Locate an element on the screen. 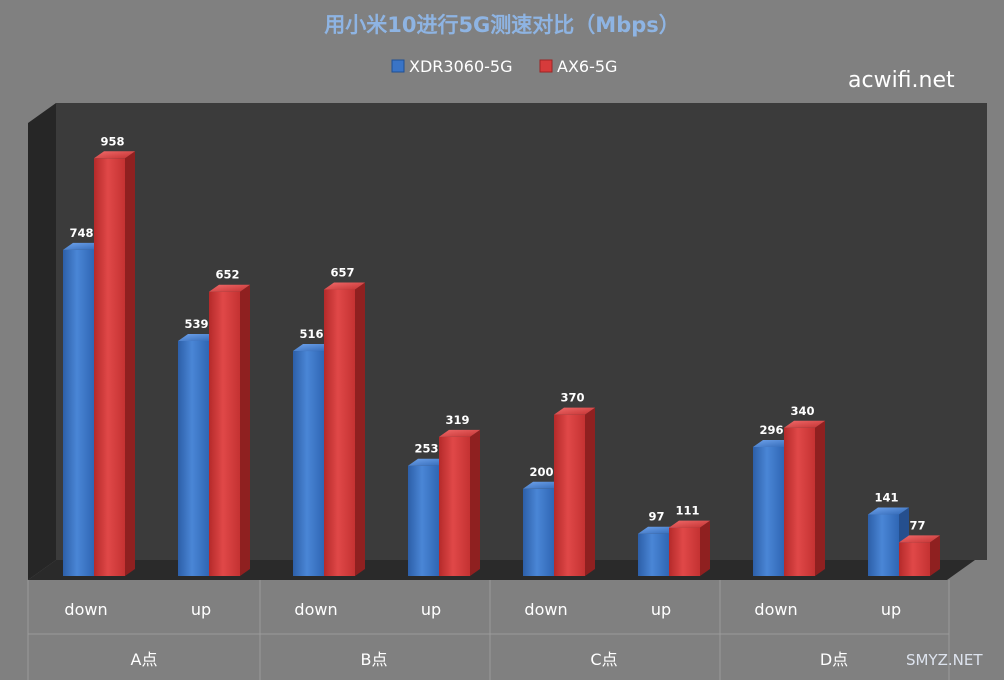 This screenshot has height=680, width=1004. group-label: C点 is located at coordinates (603, 659).